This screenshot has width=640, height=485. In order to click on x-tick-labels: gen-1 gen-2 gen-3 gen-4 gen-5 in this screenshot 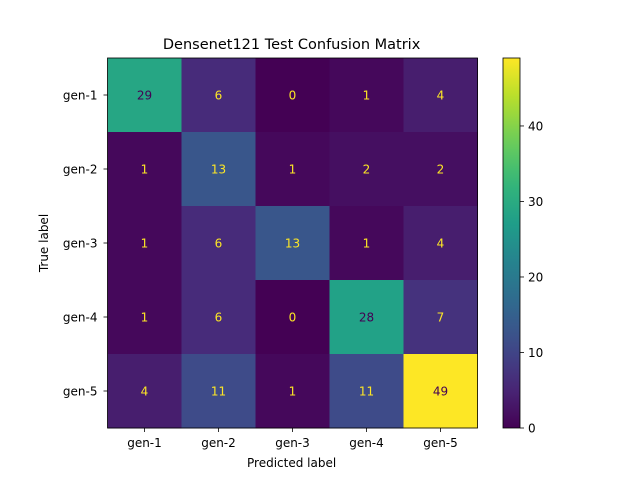, I will do `click(292, 439)`.